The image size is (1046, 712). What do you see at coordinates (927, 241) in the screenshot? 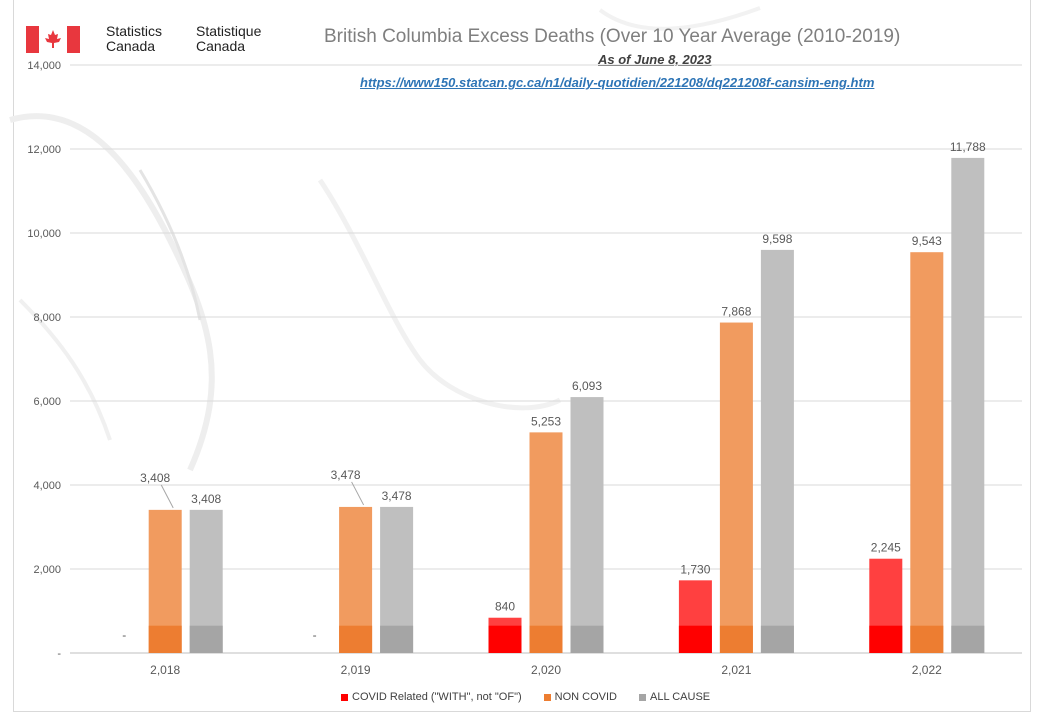
I see `data-label: 9,543` at bounding box center [927, 241].